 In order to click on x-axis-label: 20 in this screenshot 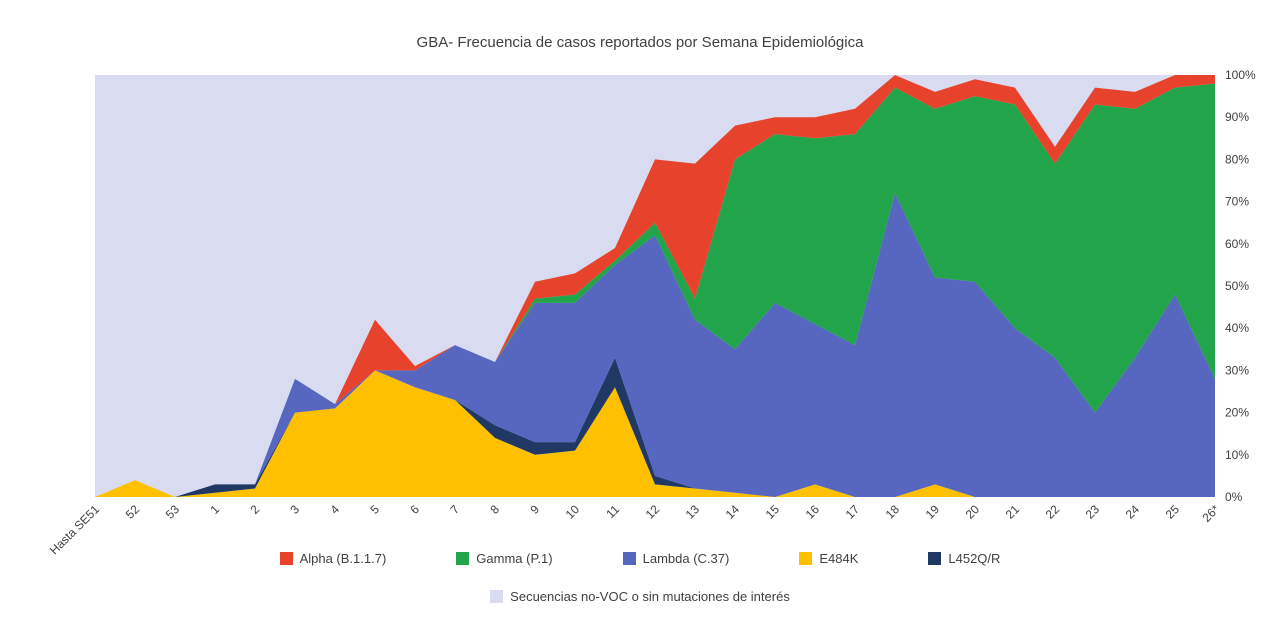, I will do `click(973, 512)`.